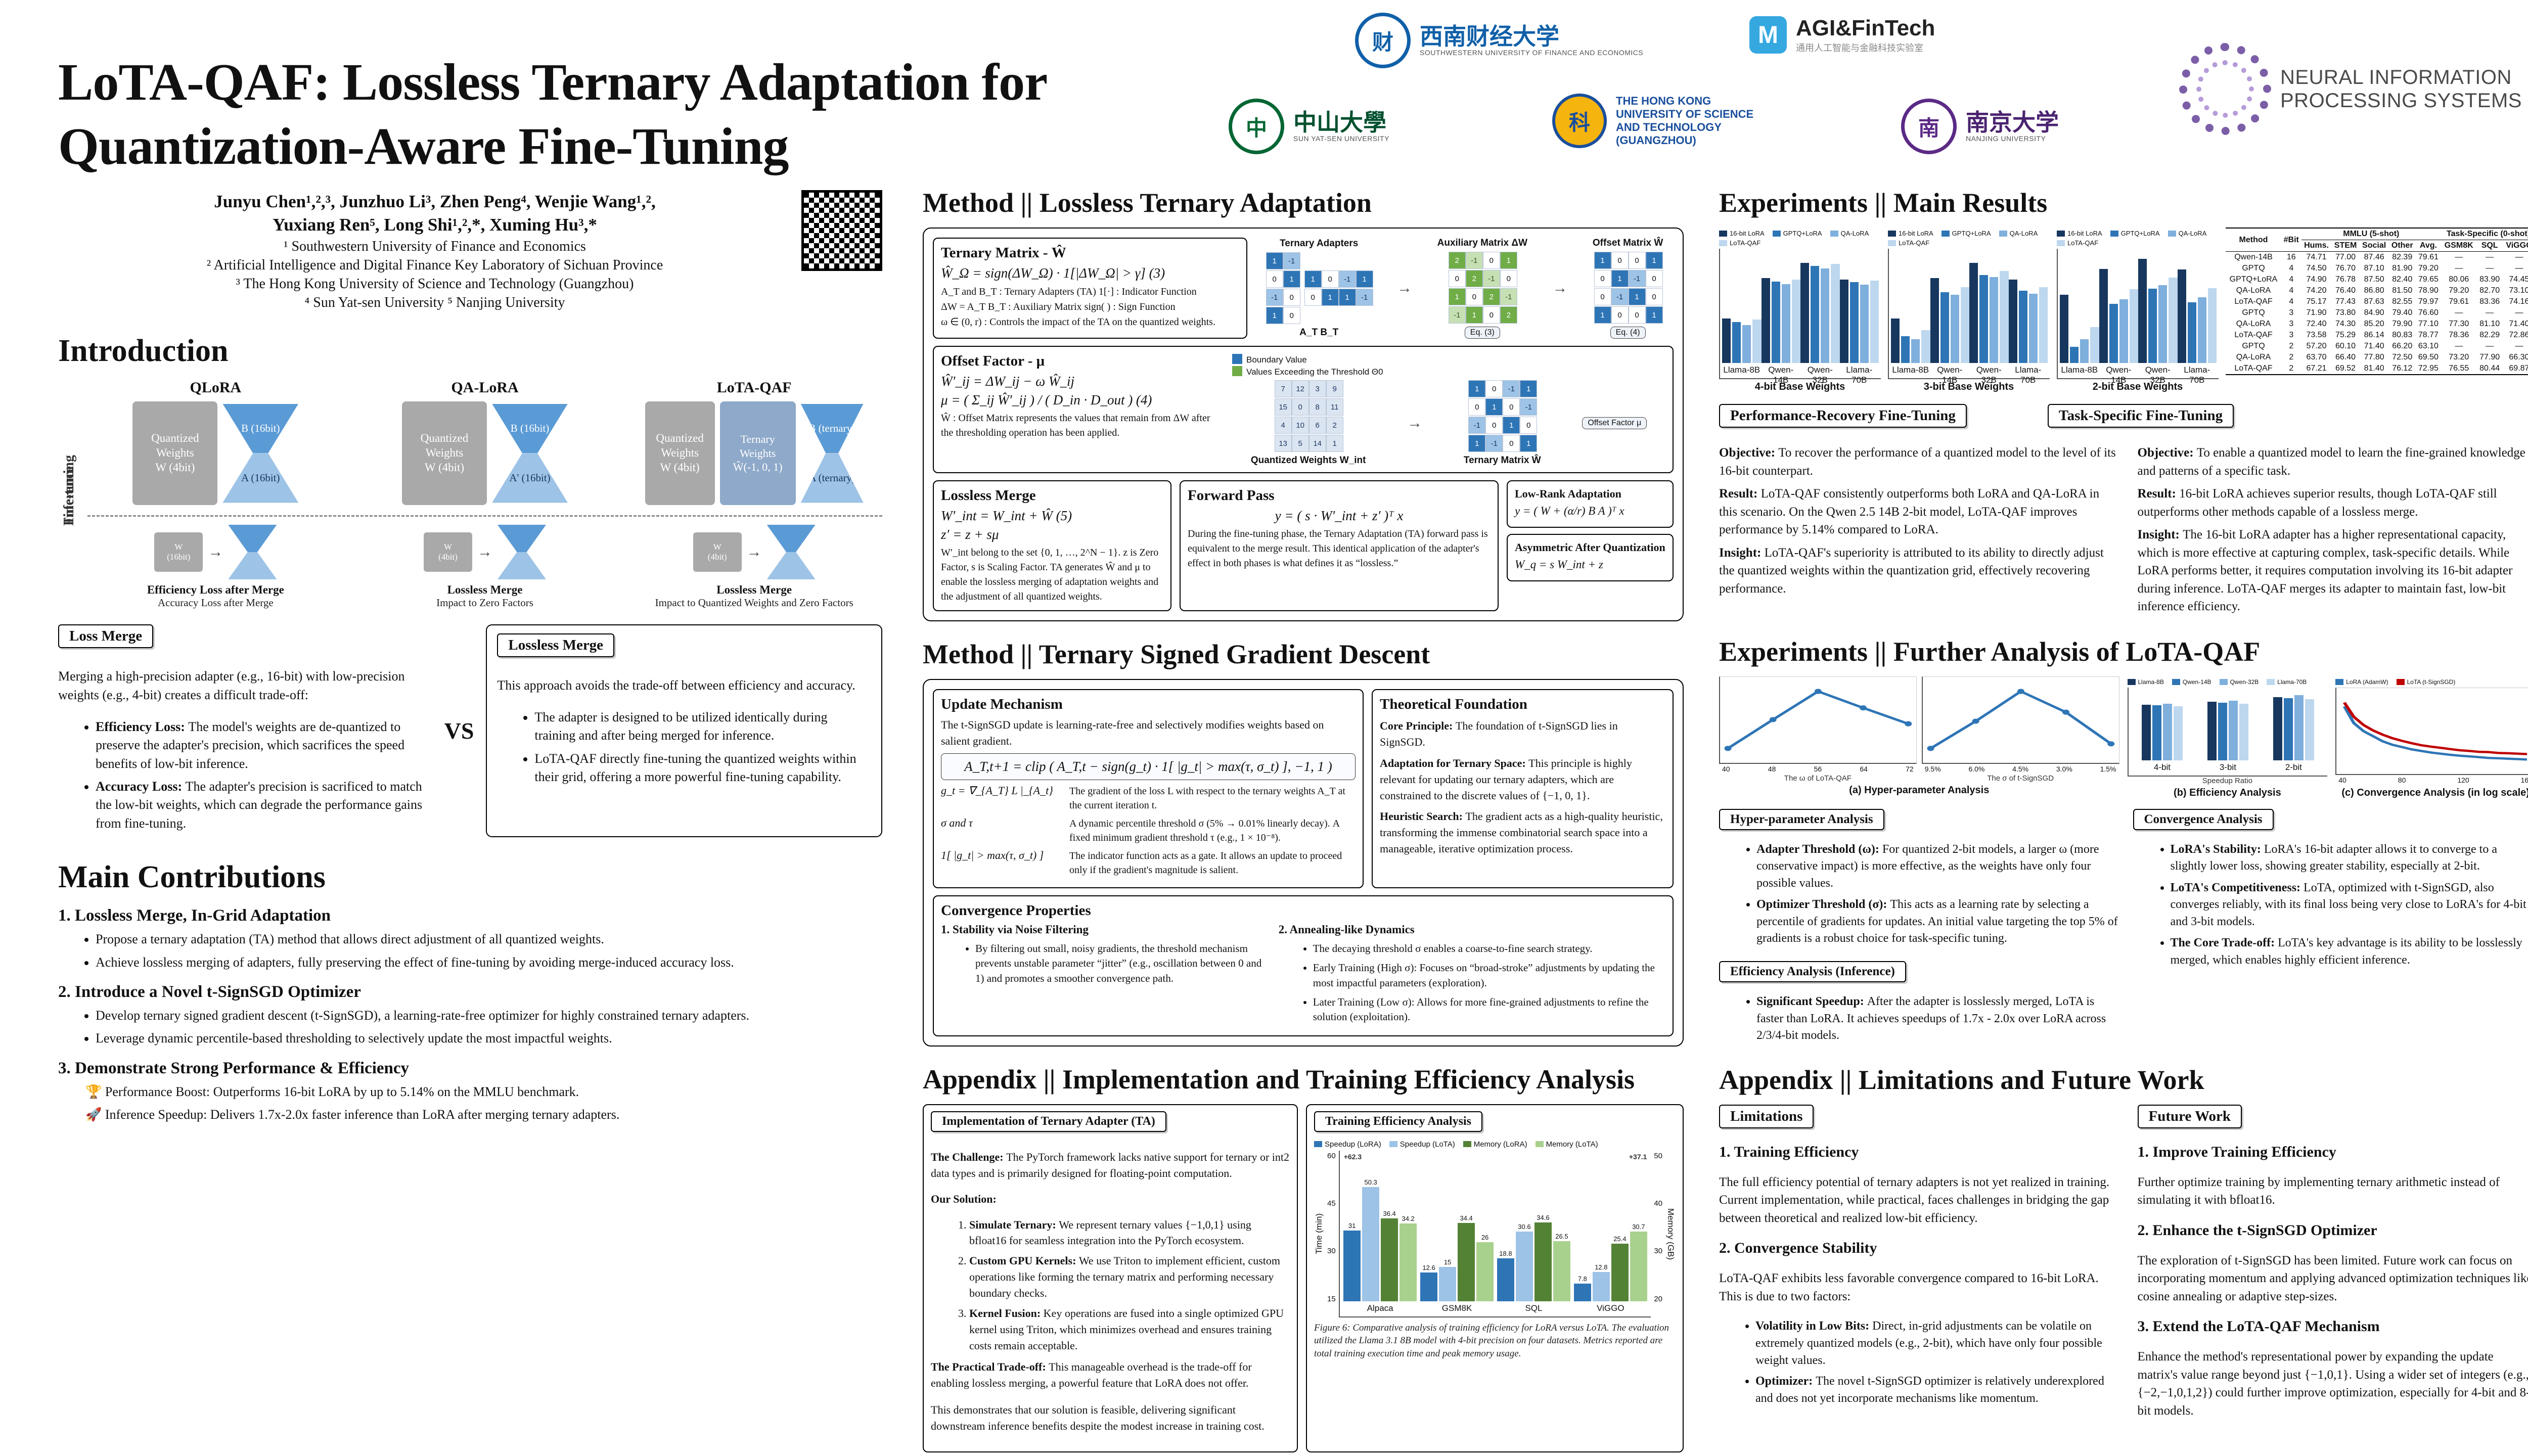  What do you see at coordinates (1015, 929) in the screenshot?
I see `stability-title: 1. Stability via Noise Filtering` at bounding box center [1015, 929].